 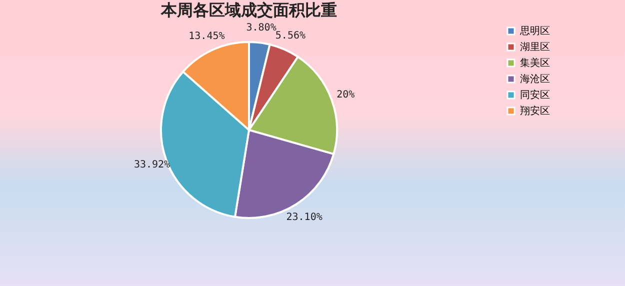 I want to click on legend-label: 海沧区, so click(x=535, y=79).